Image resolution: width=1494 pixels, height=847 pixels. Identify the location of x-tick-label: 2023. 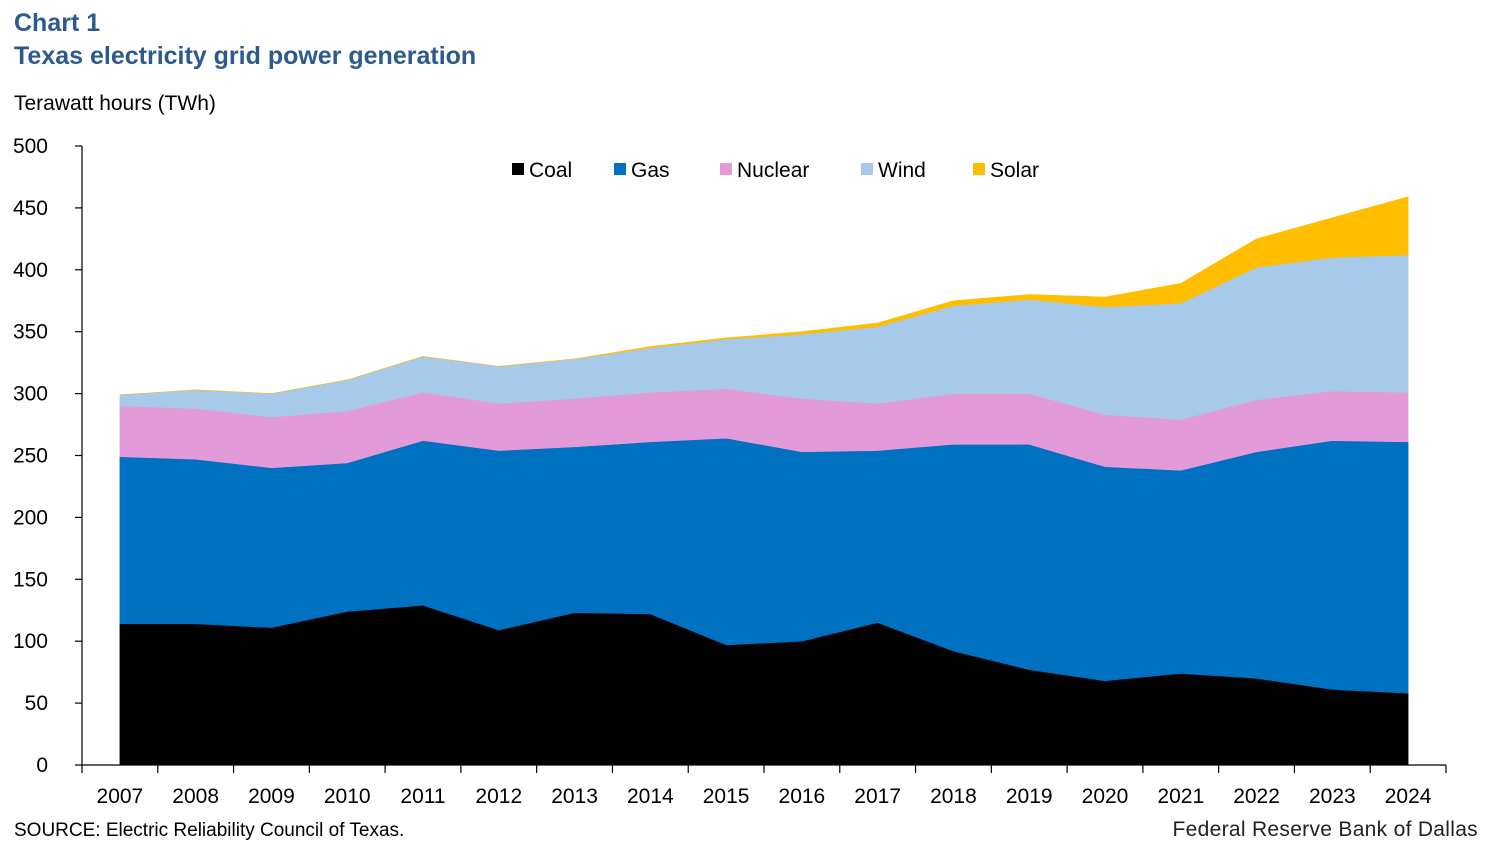
(1332, 796).